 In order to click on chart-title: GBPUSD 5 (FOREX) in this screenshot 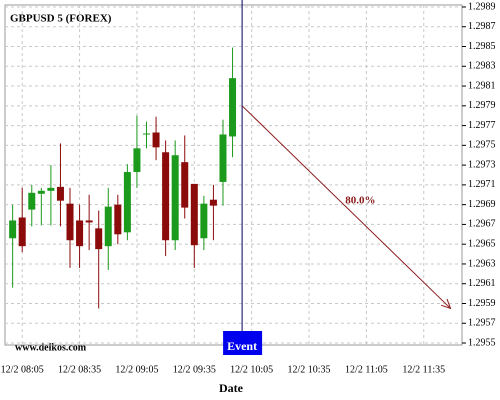, I will do `click(61, 19)`.